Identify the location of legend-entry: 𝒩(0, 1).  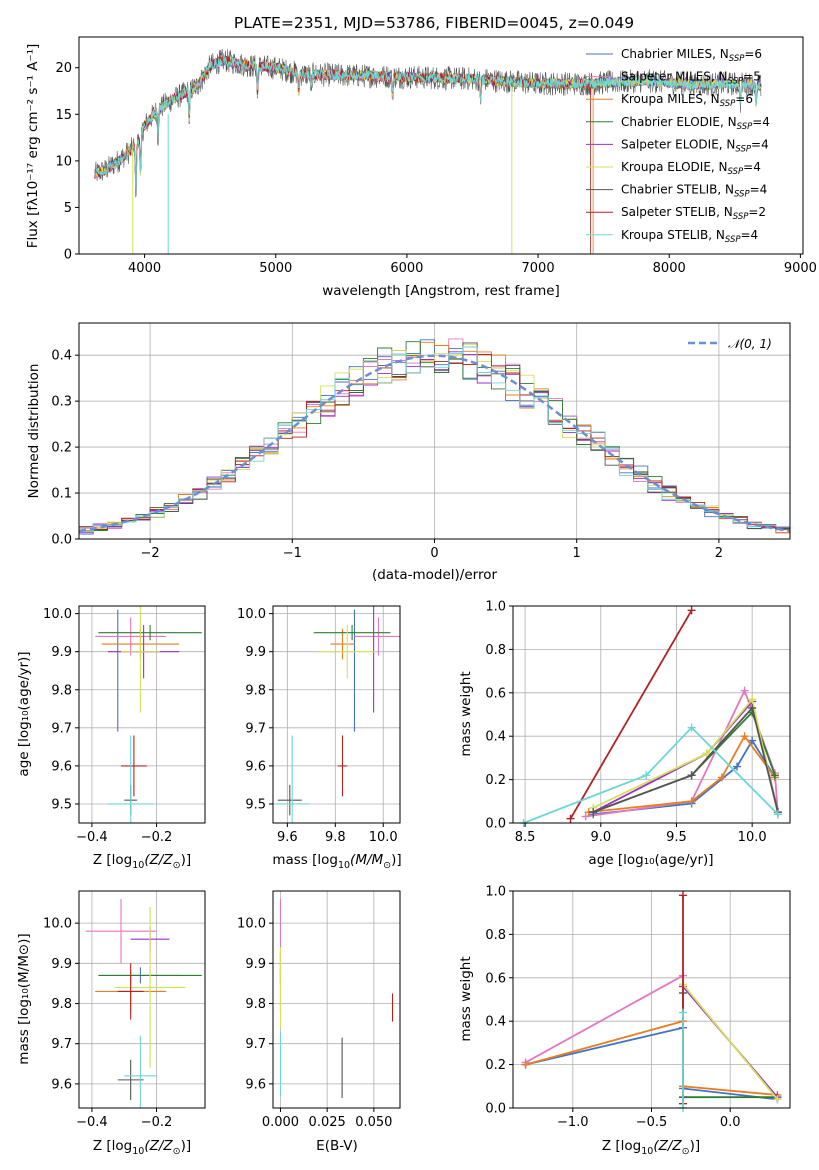
(750, 344).